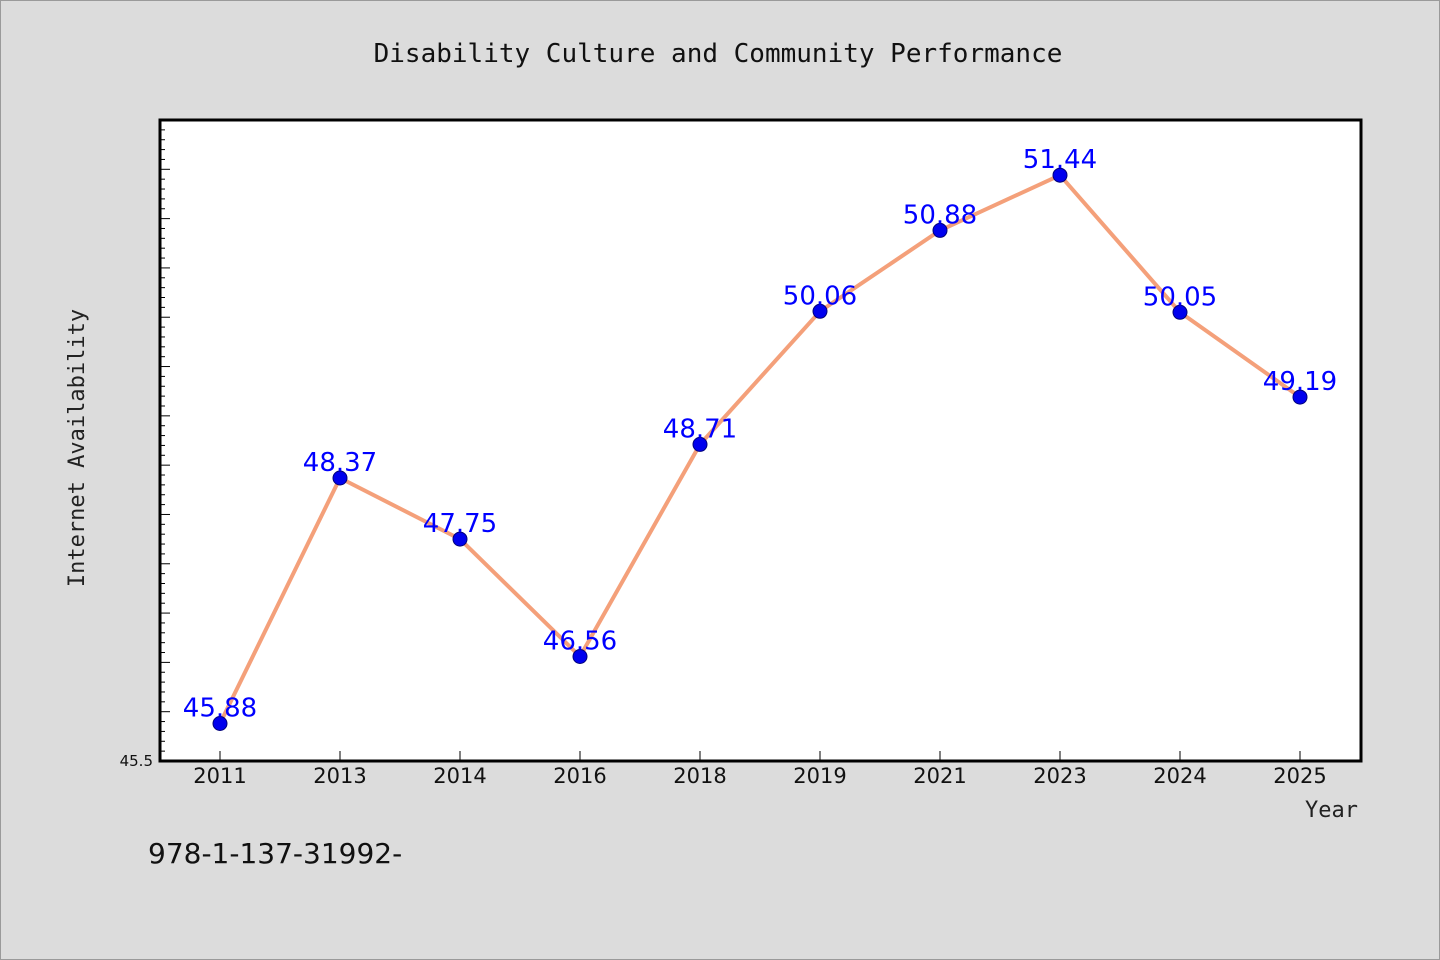 The height and width of the screenshot is (960, 1440). What do you see at coordinates (220, 709) in the screenshot?
I see `data-label: 45.88` at bounding box center [220, 709].